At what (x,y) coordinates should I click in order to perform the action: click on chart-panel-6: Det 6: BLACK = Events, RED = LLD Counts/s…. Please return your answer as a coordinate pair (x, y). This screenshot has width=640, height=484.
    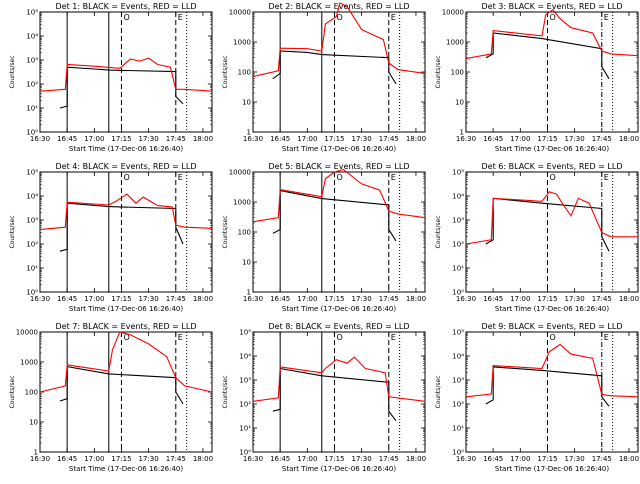
    Looking at the image, I should click on (537, 237).